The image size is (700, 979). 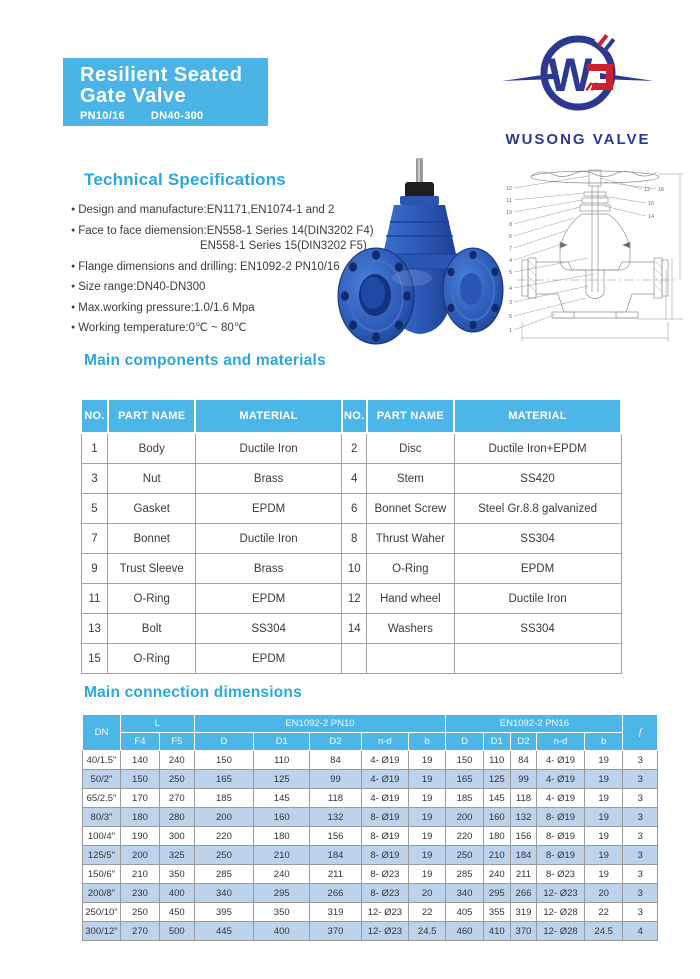 I want to click on table-cell: 280, so click(x=177, y=817).